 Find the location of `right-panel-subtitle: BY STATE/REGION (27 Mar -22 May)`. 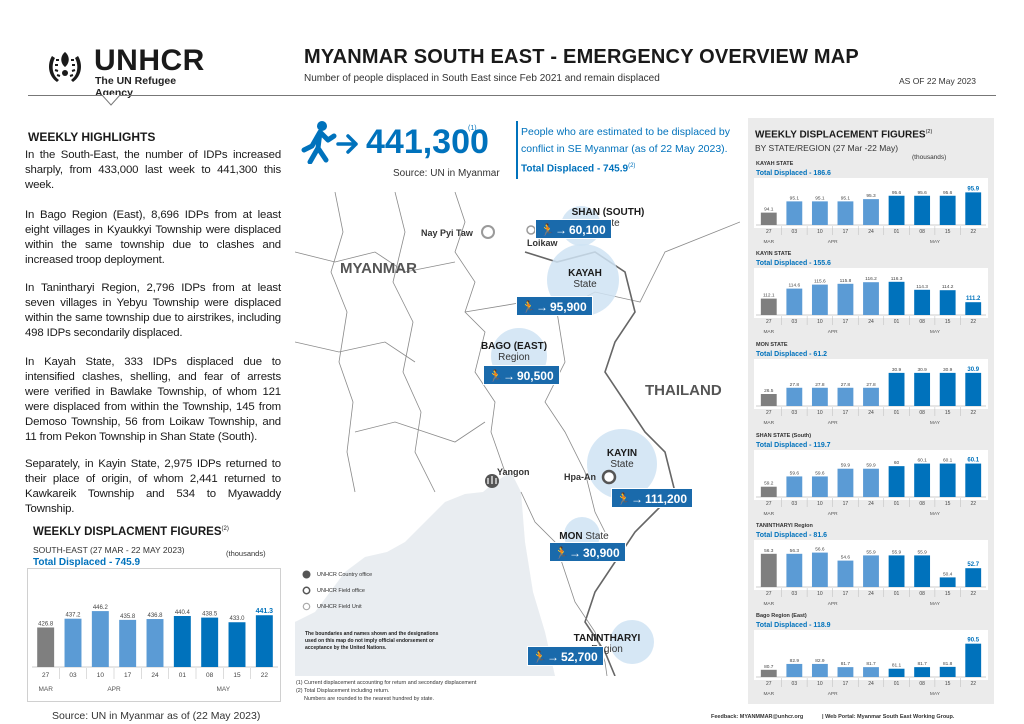

right-panel-subtitle: BY STATE/REGION (27 Mar -22 May) is located at coordinates (827, 148).